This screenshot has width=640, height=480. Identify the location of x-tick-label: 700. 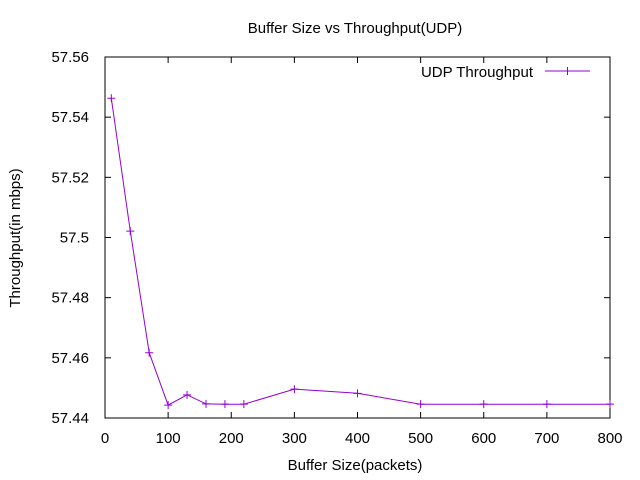
(546, 438).